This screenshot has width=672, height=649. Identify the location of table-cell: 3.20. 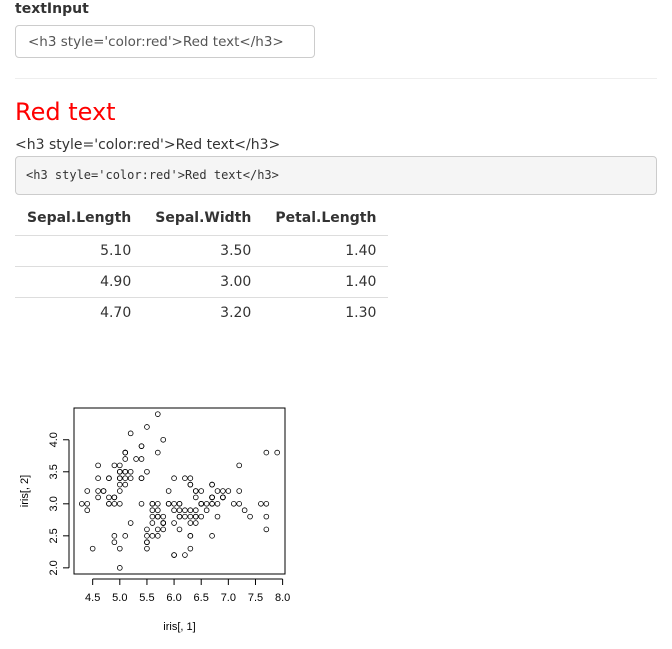
(236, 313).